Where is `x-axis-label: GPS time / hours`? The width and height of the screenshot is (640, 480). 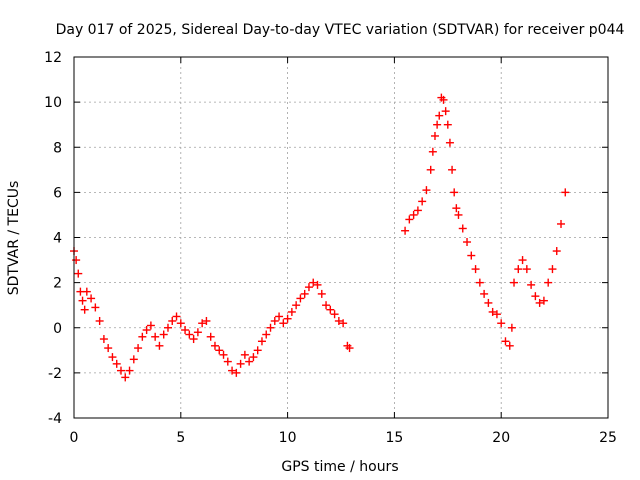
x-axis-label: GPS time / hours is located at coordinates (339, 467).